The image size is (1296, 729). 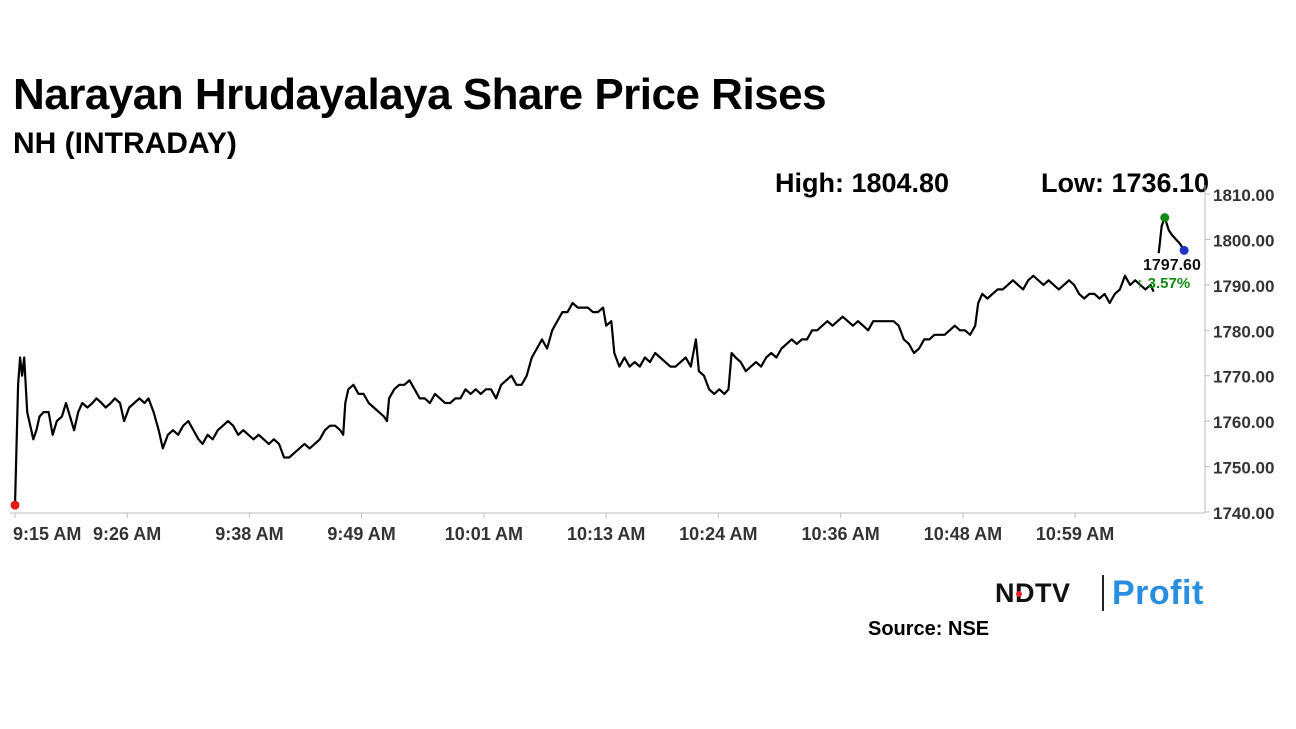 I want to click on logo-ndtv-text: NDTV, so click(x=1033, y=593).